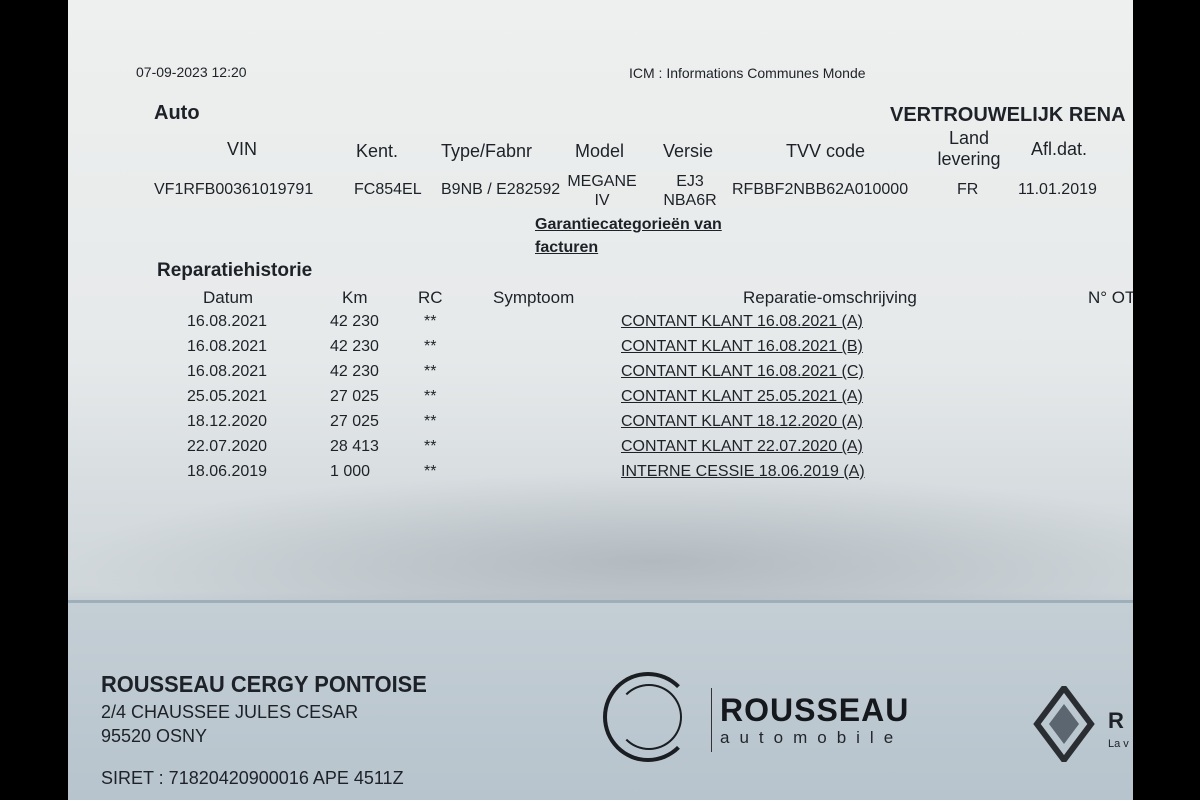 The image size is (1200, 800). I want to click on type-value: B9NB / E282592, so click(501, 189).